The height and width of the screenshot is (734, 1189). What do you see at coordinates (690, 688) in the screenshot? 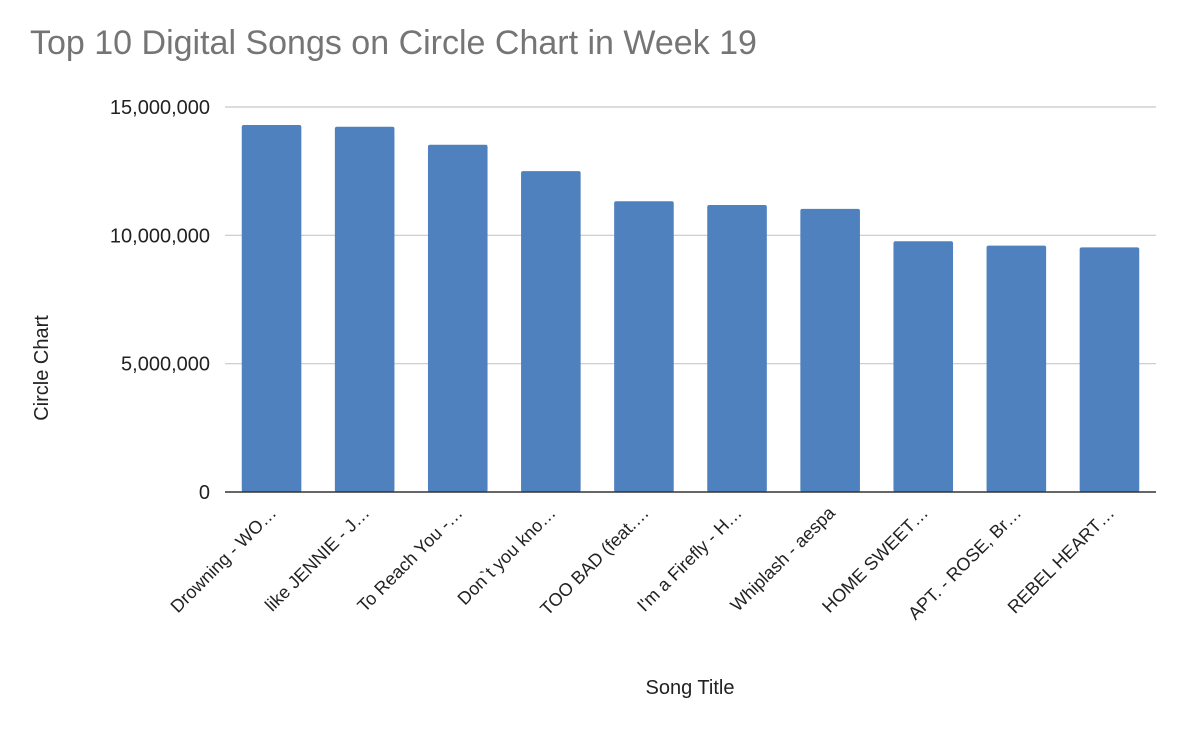
I see `x-axis-title: Song Title` at bounding box center [690, 688].